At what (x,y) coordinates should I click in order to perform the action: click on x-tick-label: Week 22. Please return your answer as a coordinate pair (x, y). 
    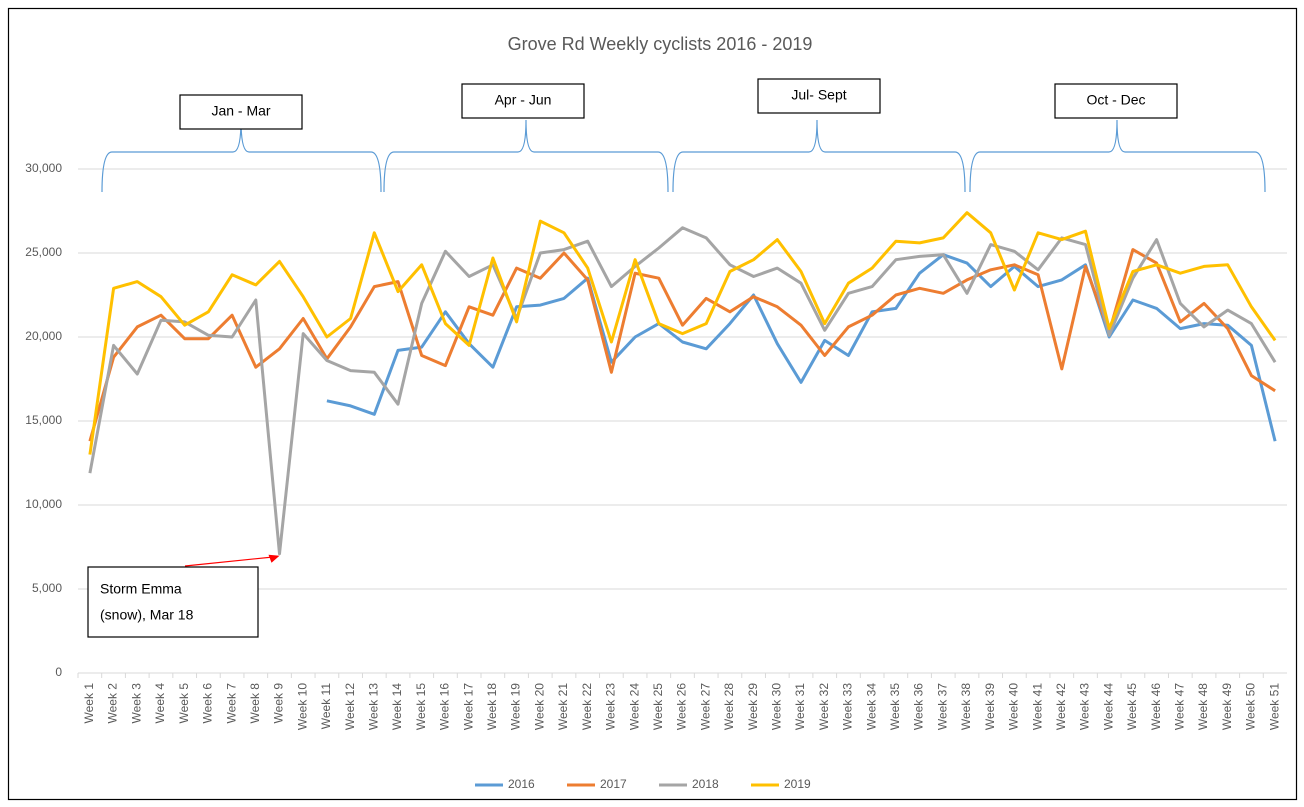
    Looking at the image, I should click on (587, 706).